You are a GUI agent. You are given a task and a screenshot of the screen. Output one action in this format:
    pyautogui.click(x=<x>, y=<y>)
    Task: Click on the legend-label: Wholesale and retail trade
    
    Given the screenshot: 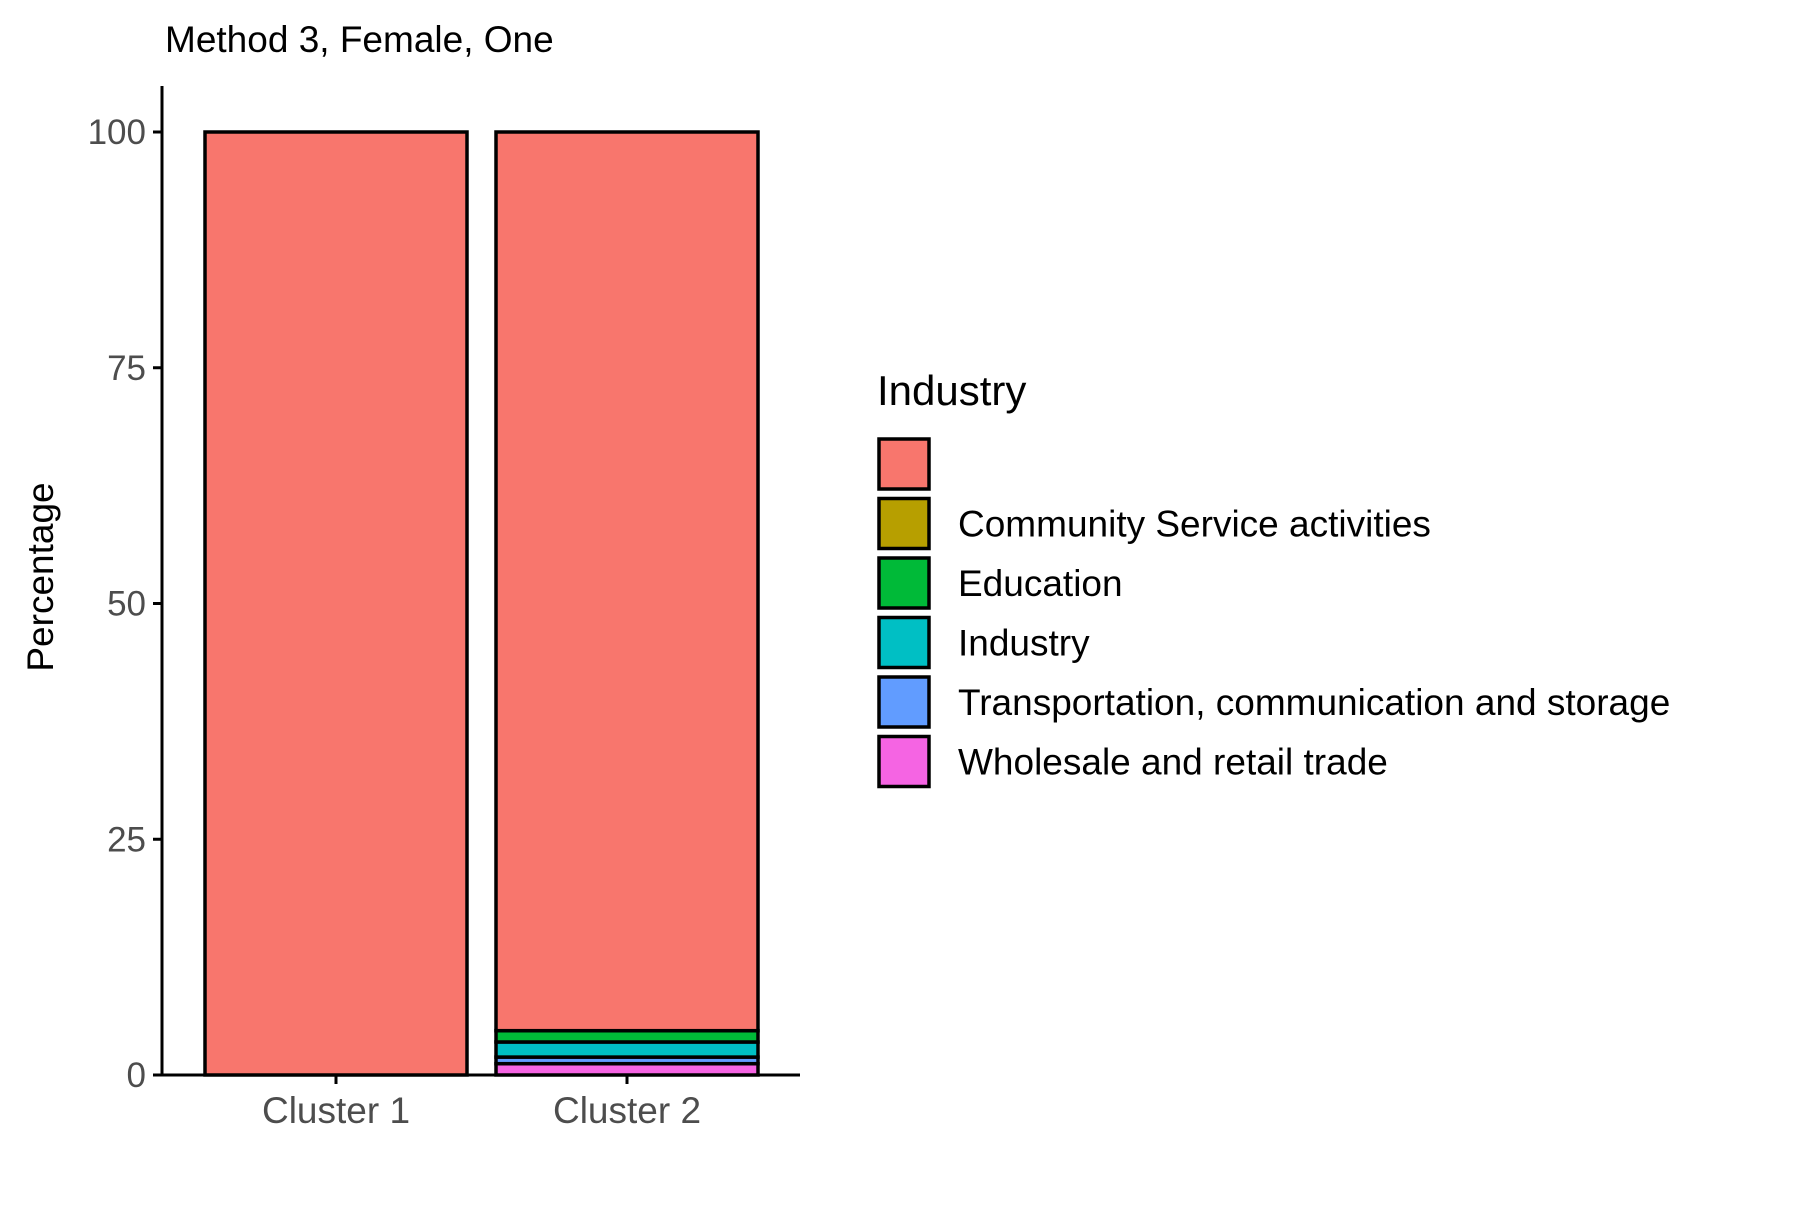 What is the action you would take?
    pyautogui.click(x=1173, y=762)
    